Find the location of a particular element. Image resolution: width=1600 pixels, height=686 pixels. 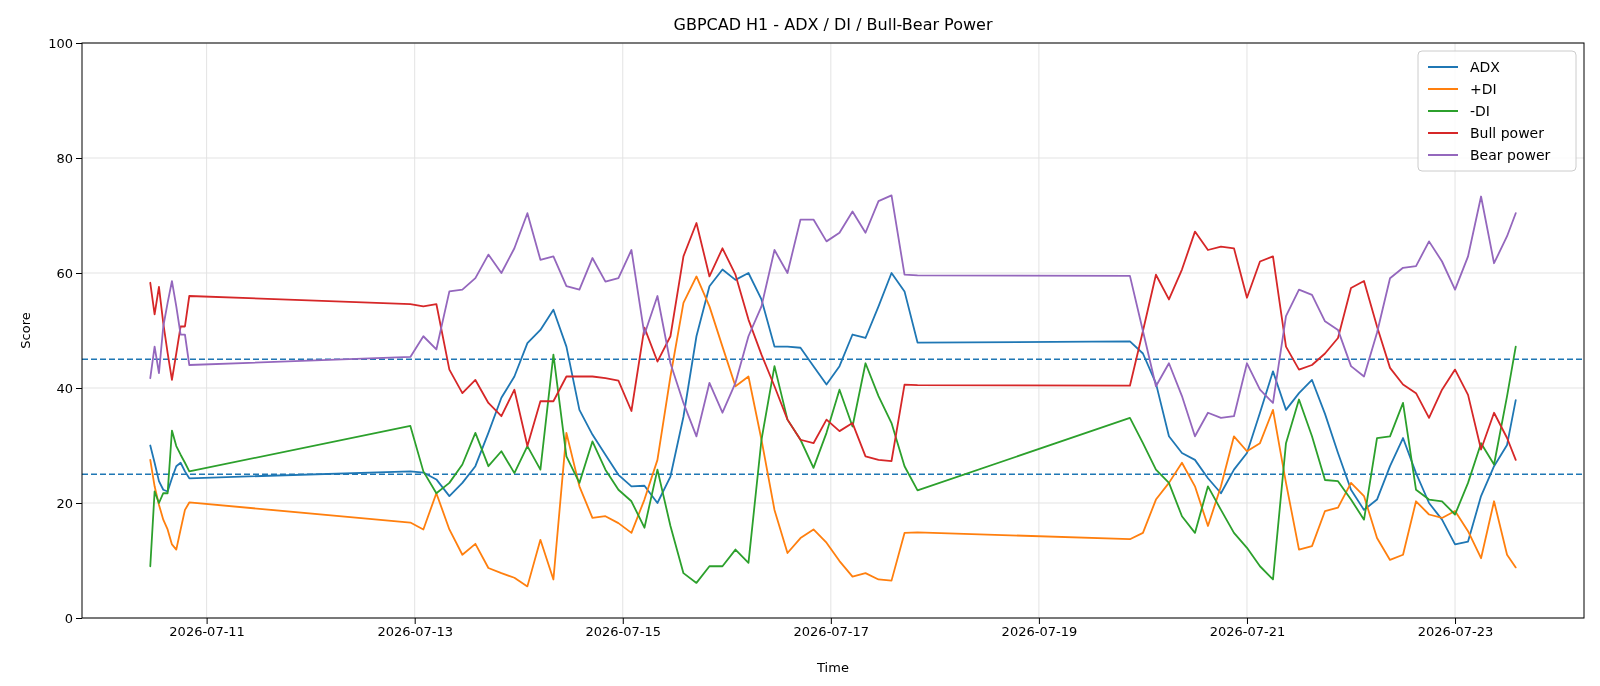

y-tick-label: 100 is located at coordinates (60, 43).